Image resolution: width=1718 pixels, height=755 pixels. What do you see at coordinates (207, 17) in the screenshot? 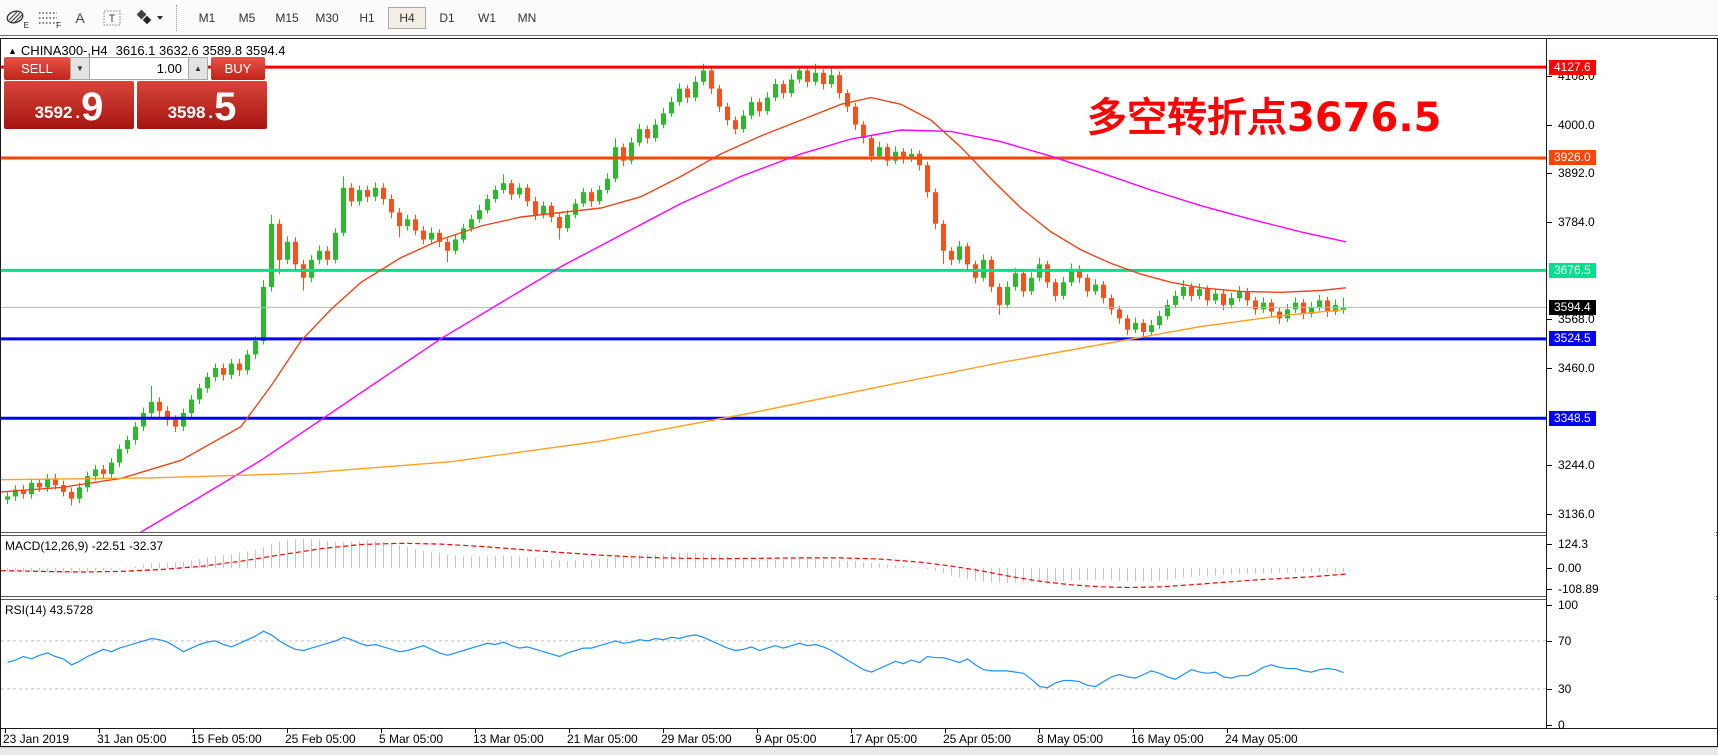
I see `timeframe-button-m1: M1` at bounding box center [207, 17].